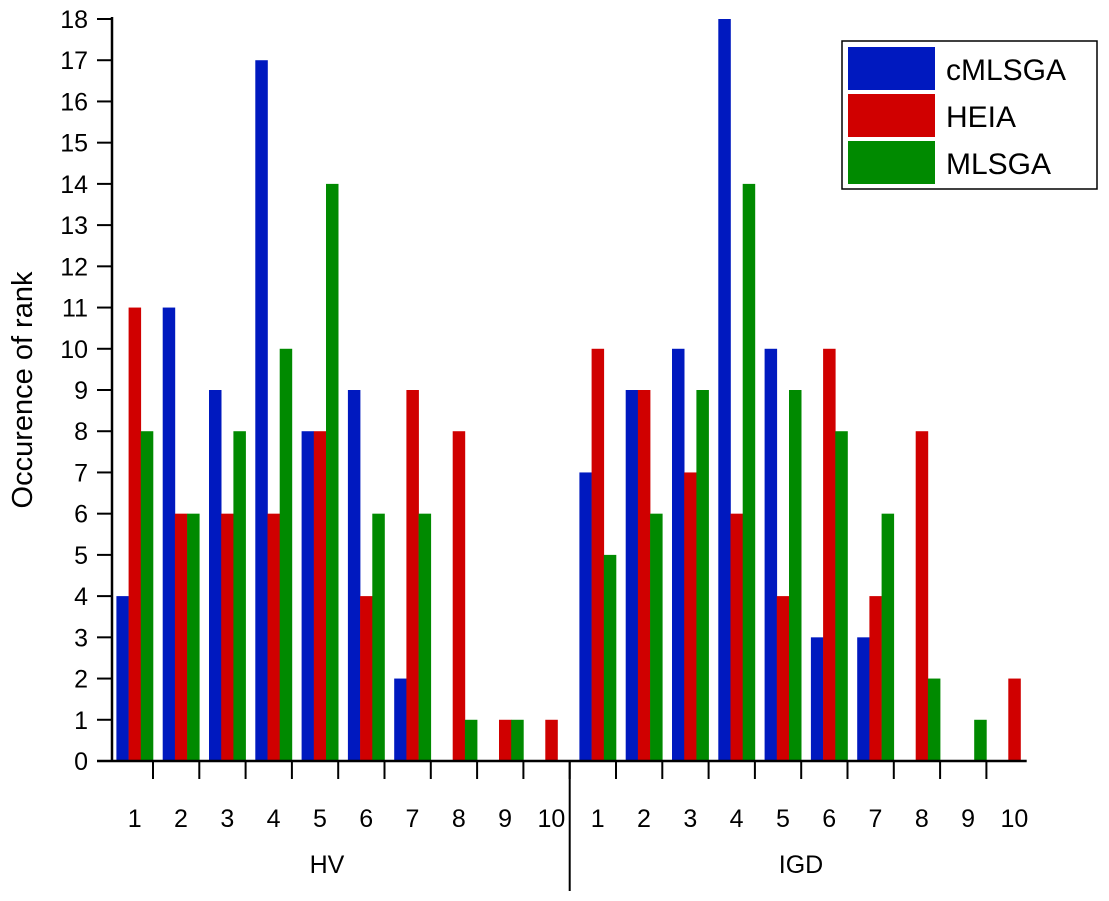 This screenshot has width=1109, height=901. I want to click on y-axis-label: Occurence of rank, so click(23, 389).